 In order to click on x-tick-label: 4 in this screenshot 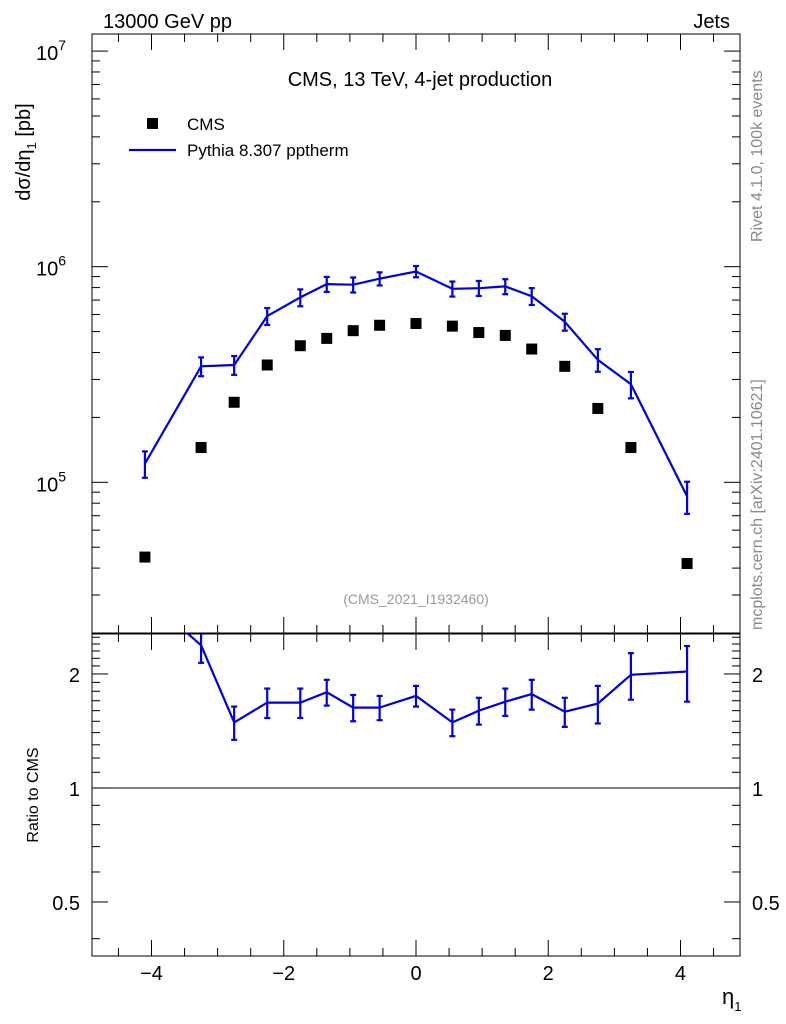, I will do `click(680, 974)`.